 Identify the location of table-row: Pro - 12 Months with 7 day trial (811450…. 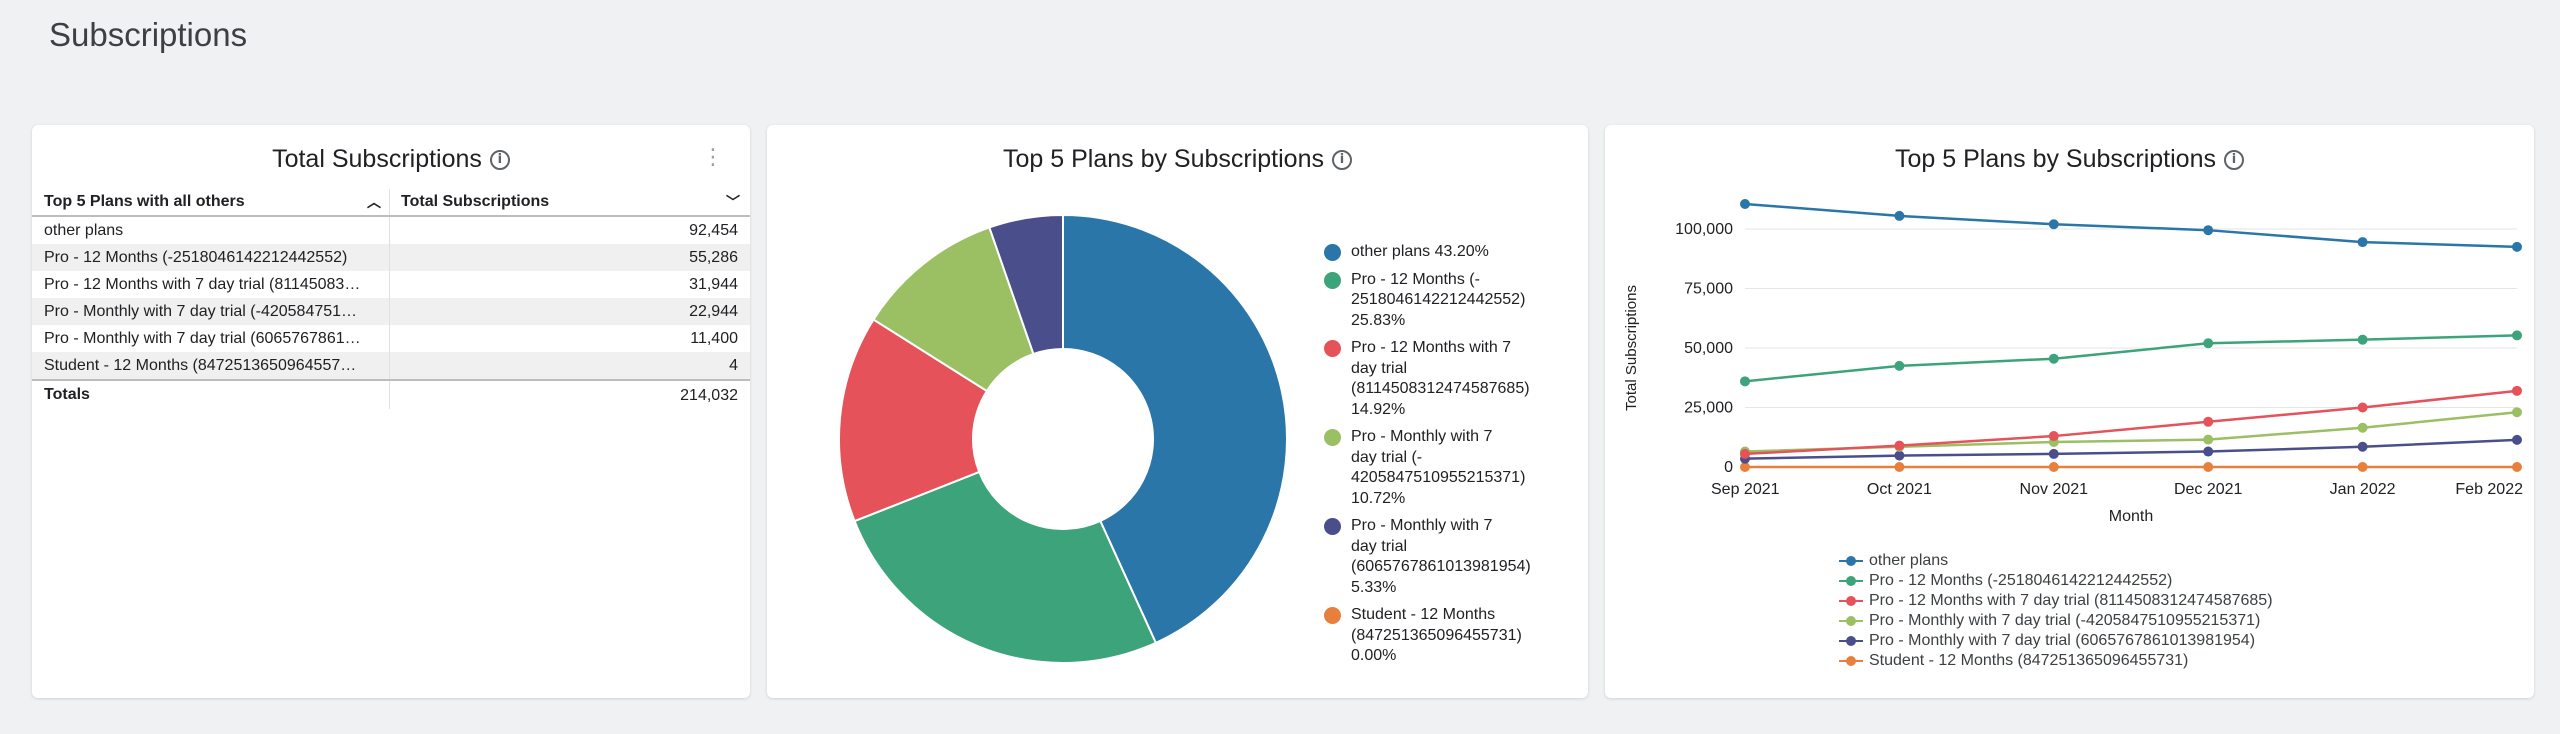
(391, 284).